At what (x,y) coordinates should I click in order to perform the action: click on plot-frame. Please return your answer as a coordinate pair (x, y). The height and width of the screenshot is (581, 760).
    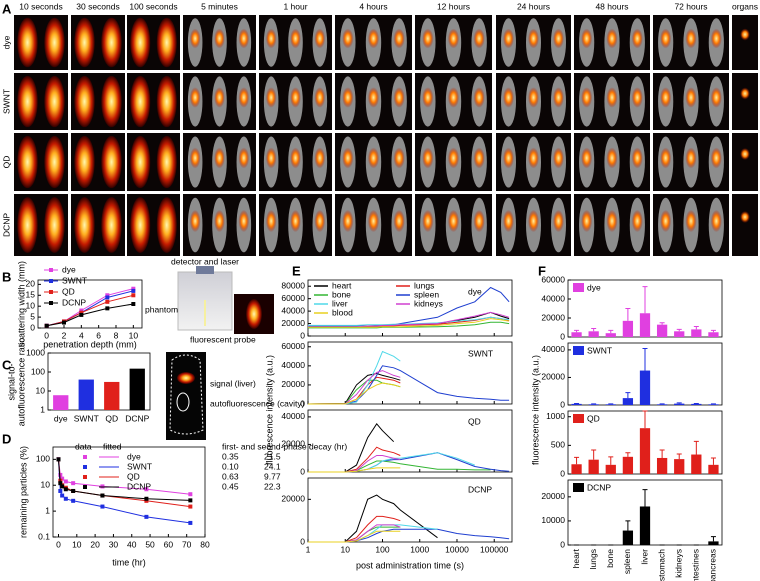
    Looking at the image, I should click on (410, 510).